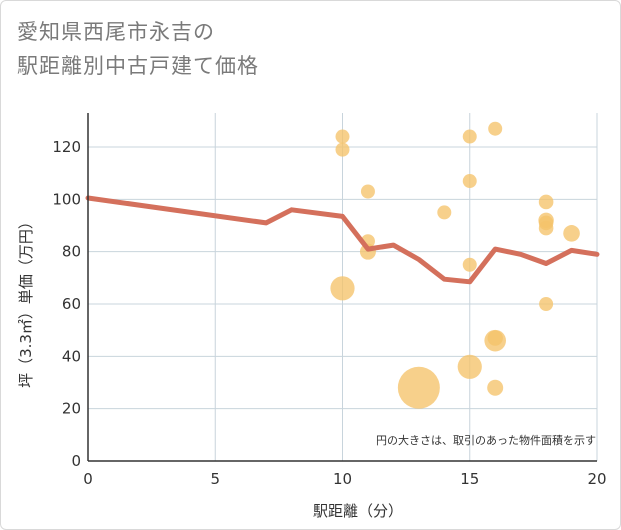 Image resolution: width=621 pixels, height=530 pixels. Describe the element at coordinates (71, 252) in the screenshot. I see `y-tick-label: 80` at that location.